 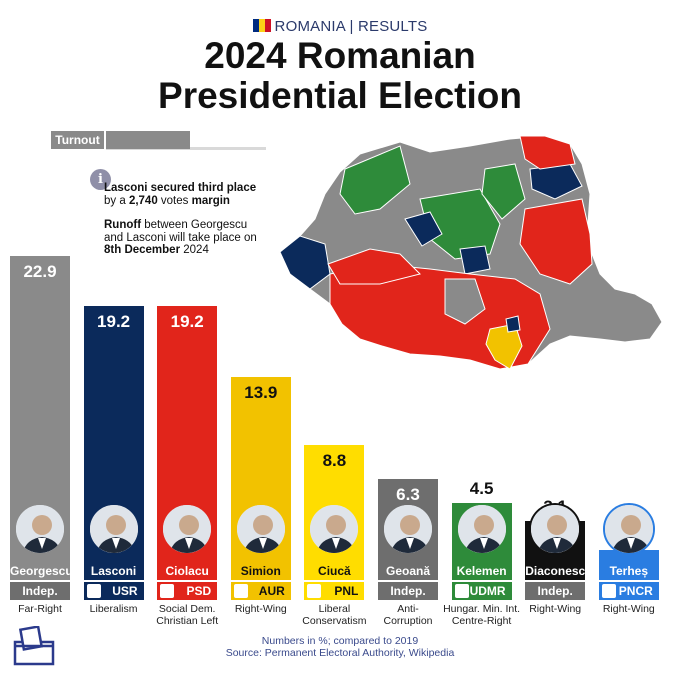 I want to click on county-region-red-west, so click(x=374, y=266).